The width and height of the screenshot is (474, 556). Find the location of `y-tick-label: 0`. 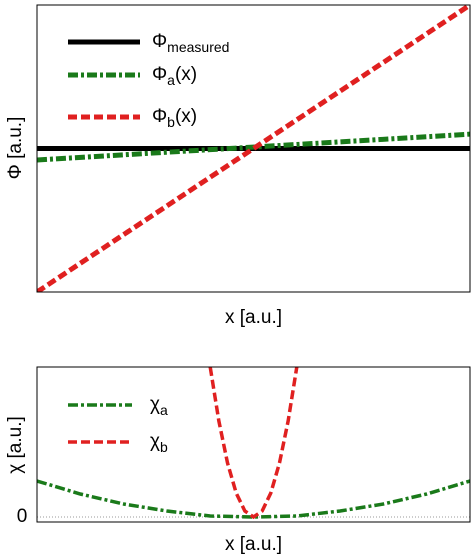

y-tick-label: 0 is located at coordinates (22, 516).